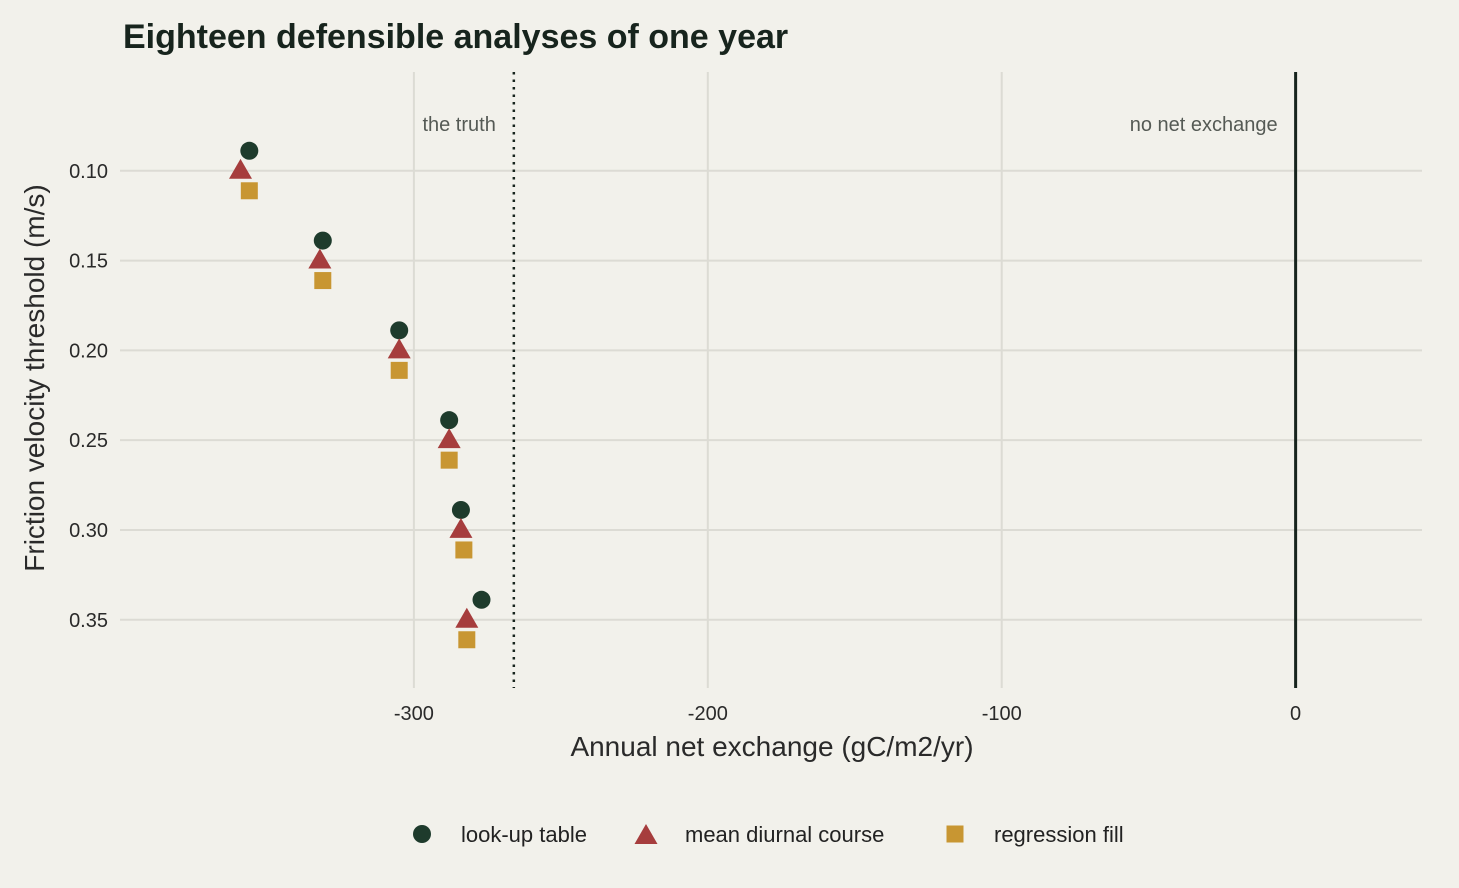 Image resolution: width=1459 pixels, height=888 pixels. Describe the element at coordinates (646, 834) in the screenshot. I see `legend-triangle-marker` at that location.